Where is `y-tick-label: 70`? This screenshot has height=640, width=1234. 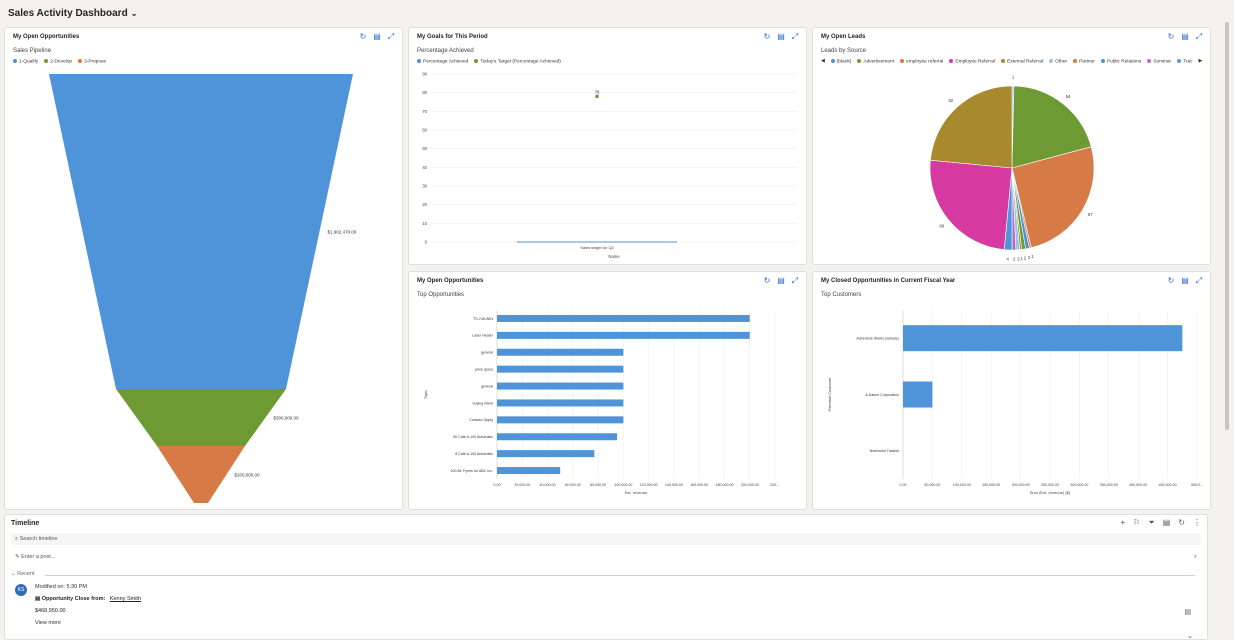 y-tick-label: 70 is located at coordinates (424, 111).